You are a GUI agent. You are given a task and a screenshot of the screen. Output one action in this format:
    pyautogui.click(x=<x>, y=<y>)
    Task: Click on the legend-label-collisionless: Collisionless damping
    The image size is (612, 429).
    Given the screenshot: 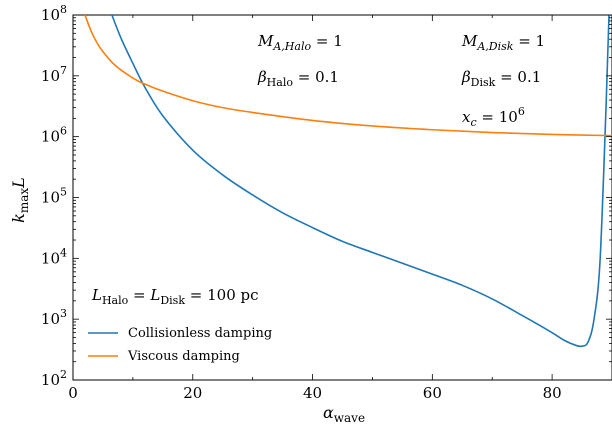 What is the action you would take?
    pyautogui.click(x=200, y=333)
    